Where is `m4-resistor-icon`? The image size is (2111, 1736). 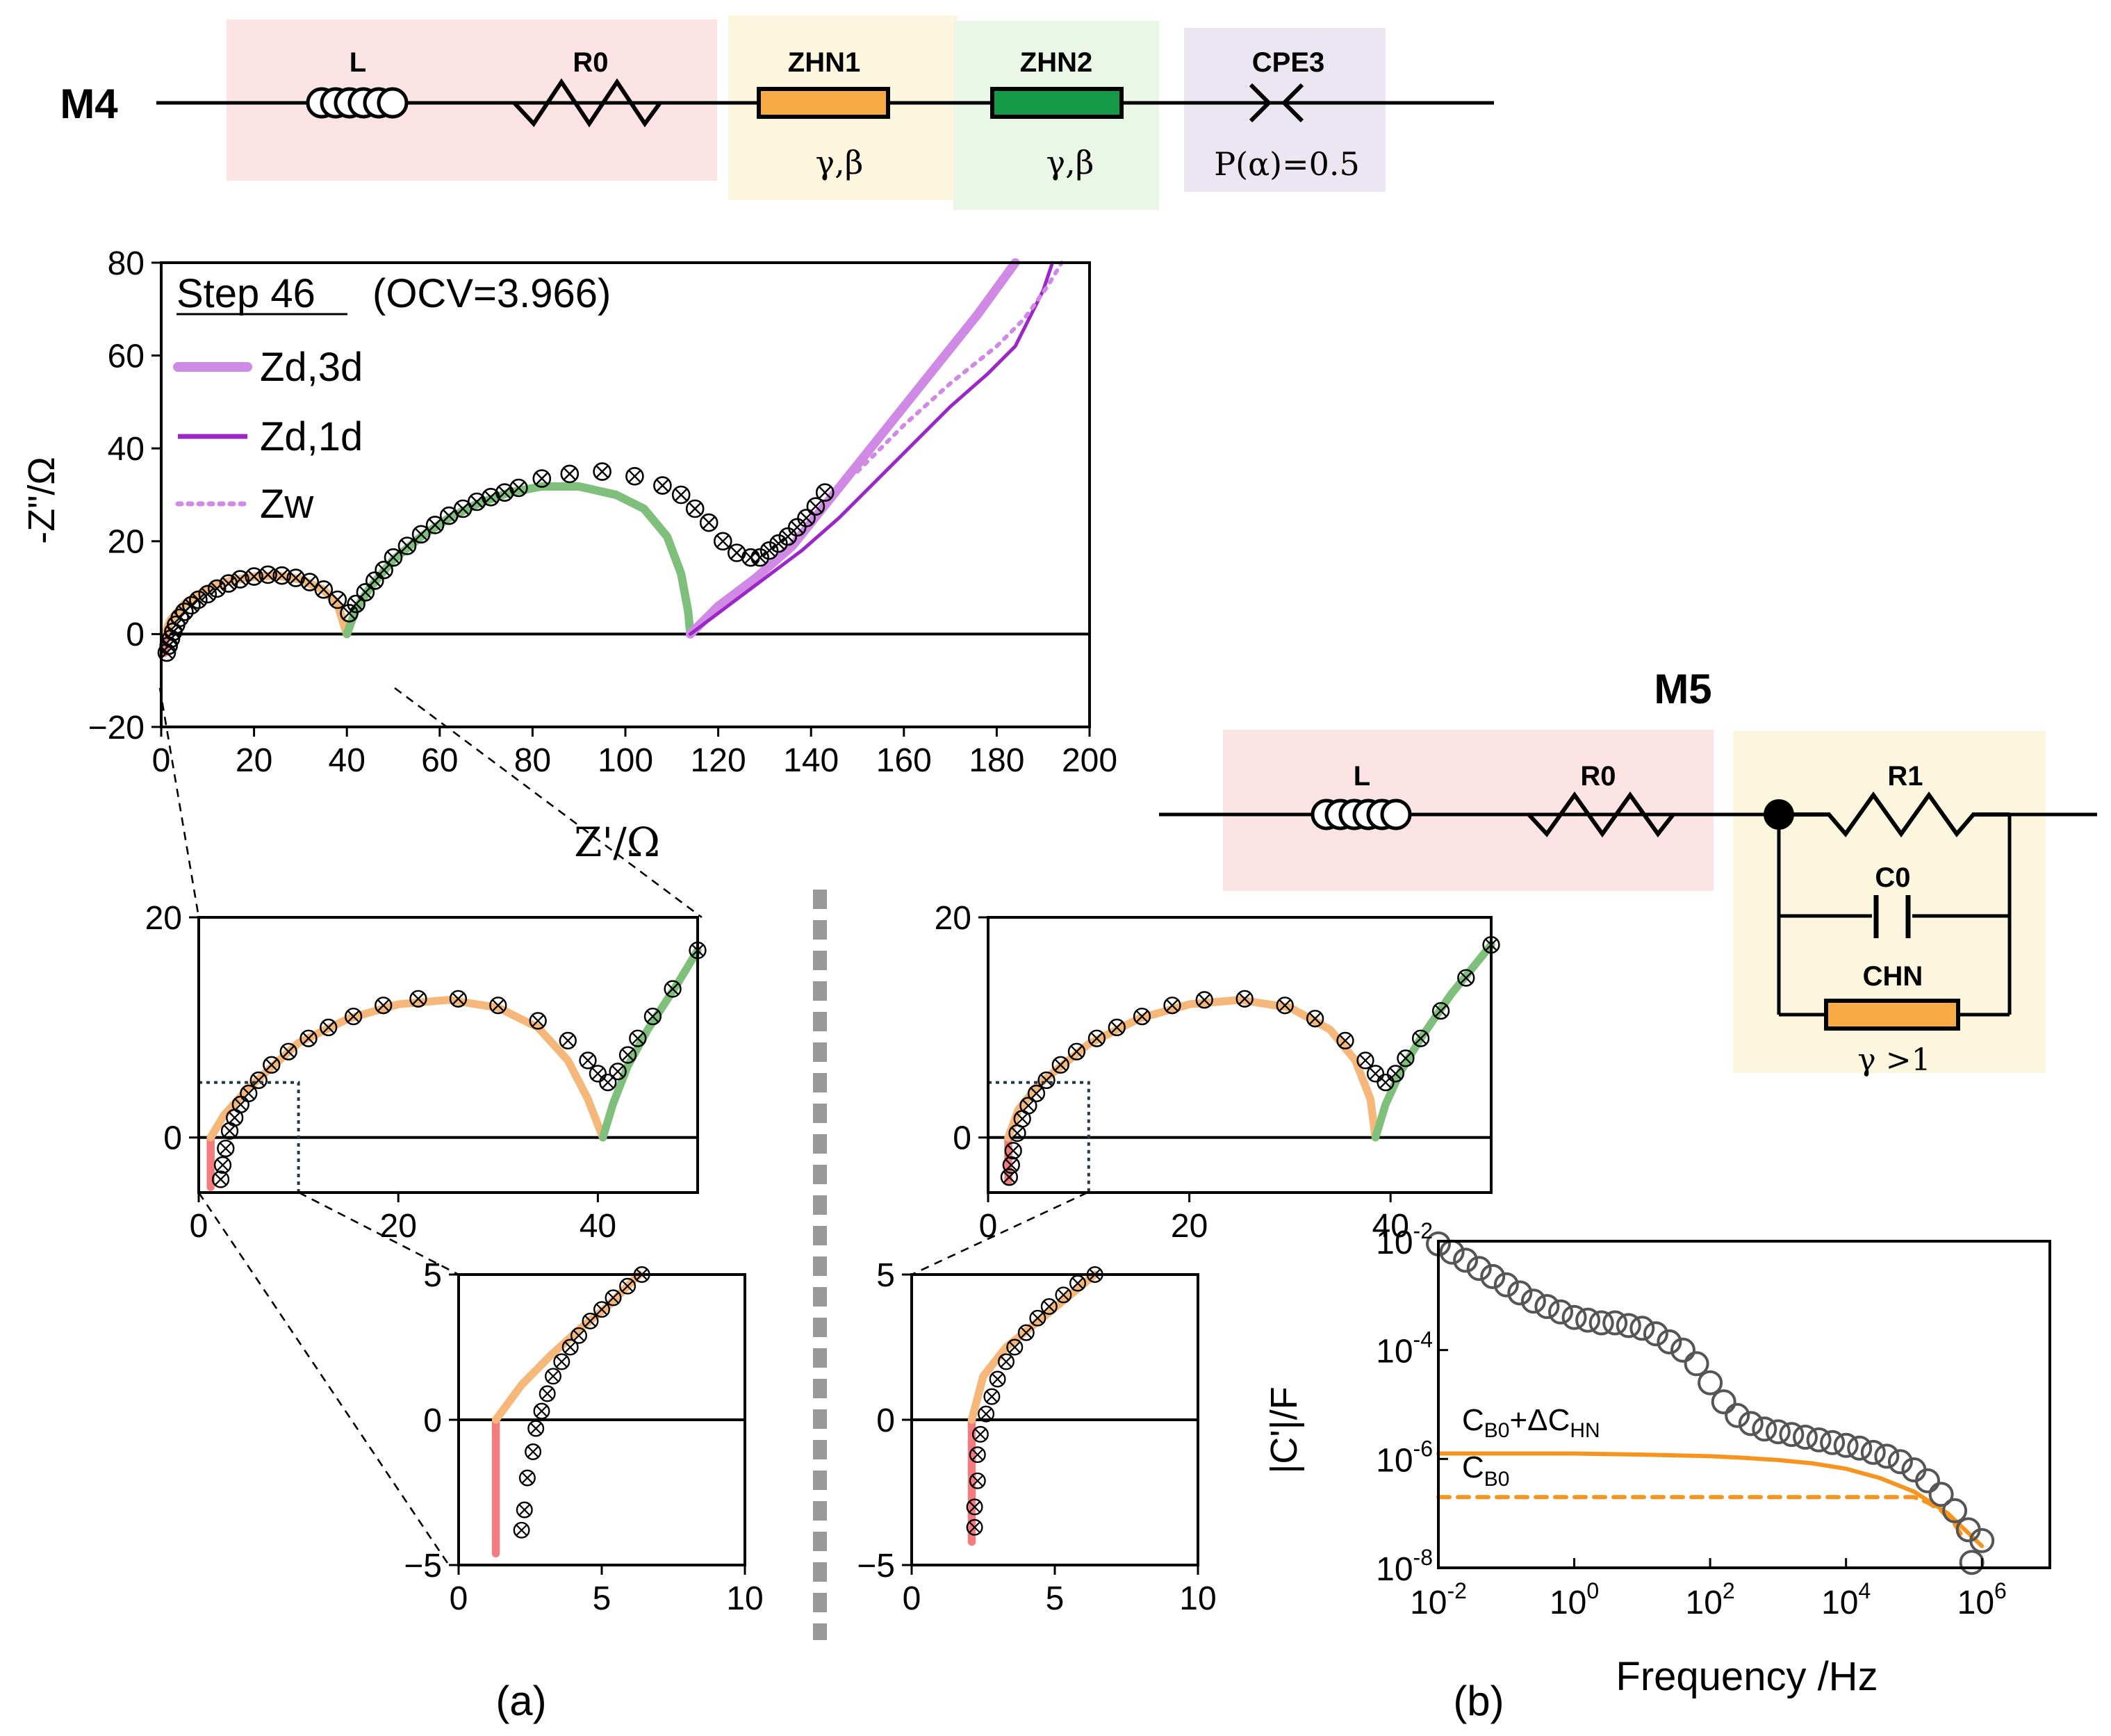 m4-resistor-icon is located at coordinates (587, 103).